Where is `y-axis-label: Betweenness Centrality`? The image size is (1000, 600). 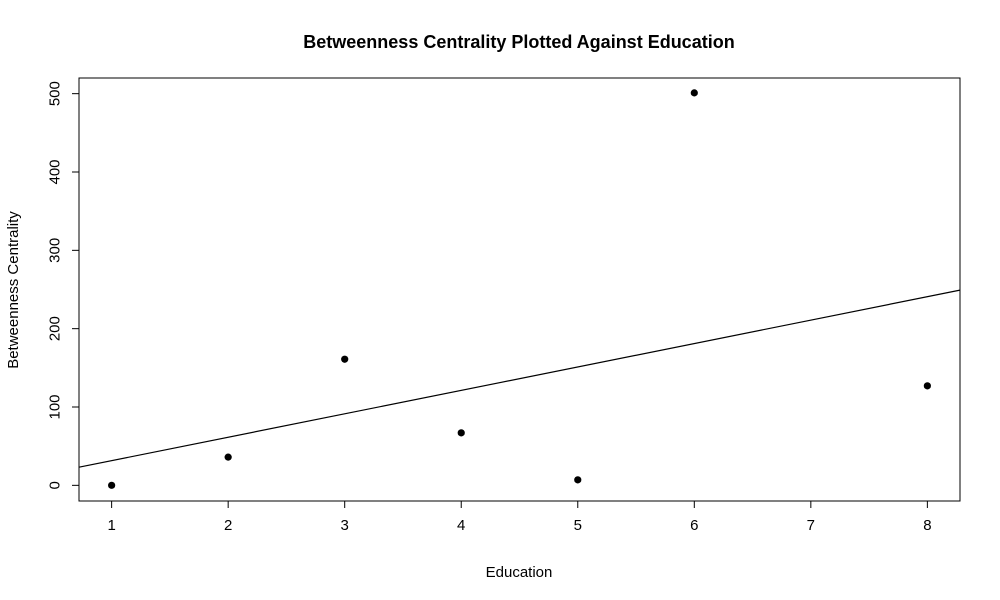 y-axis-label: Betweenness Centrality is located at coordinates (13, 290).